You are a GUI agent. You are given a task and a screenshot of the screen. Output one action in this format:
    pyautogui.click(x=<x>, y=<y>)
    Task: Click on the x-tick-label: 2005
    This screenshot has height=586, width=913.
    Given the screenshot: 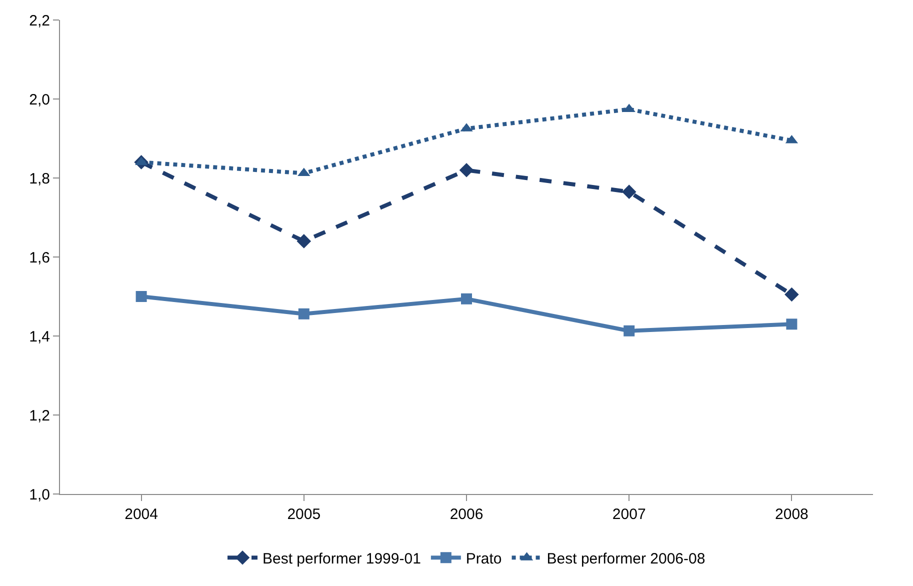 What is the action you would take?
    pyautogui.click(x=304, y=514)
    